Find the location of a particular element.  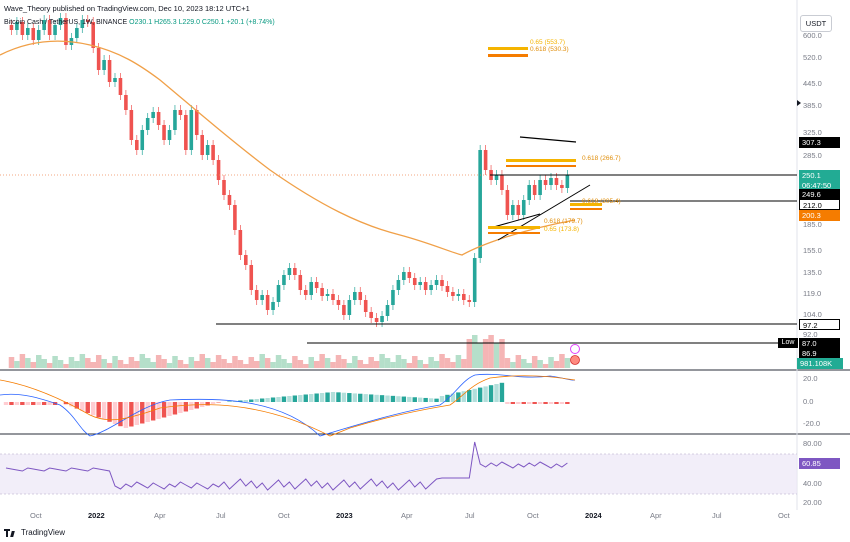

trendline-top is located at coordinates (548, 139).